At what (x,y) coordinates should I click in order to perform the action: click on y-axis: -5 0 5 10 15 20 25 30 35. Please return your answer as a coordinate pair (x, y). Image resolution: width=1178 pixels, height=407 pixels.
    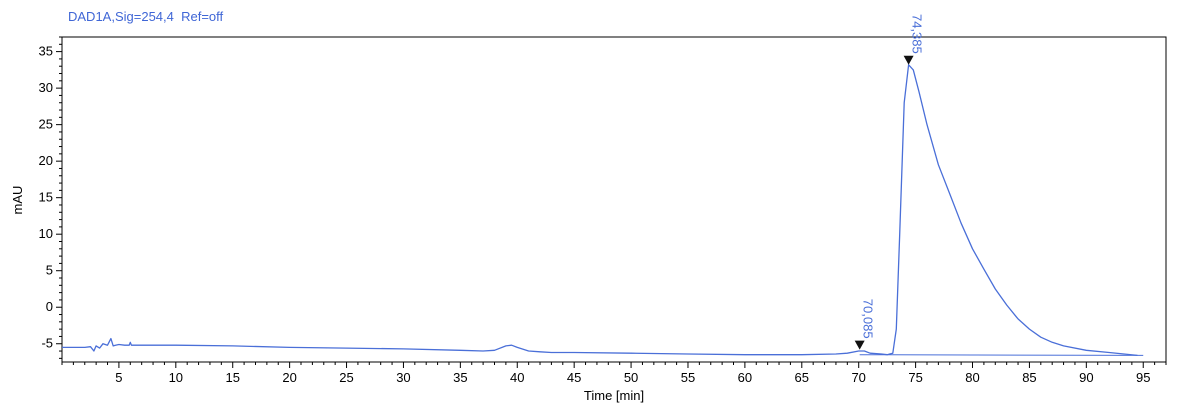
    Looking at the image, I should click on (50, 197).